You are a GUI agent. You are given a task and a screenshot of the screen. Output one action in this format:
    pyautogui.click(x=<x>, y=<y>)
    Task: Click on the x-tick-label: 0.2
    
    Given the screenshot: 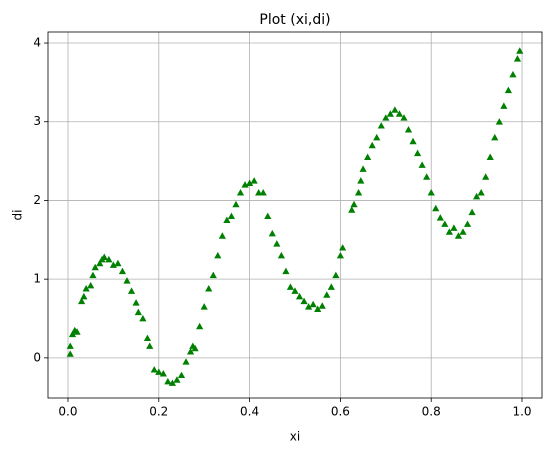 What is the action you would take?
    pyautogui.click(x=158, y=412)
    